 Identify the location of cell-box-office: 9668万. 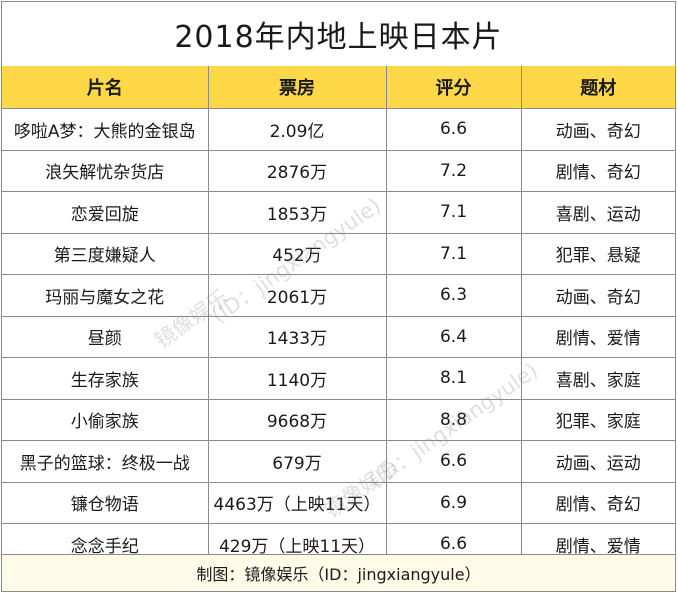
(297, 419).